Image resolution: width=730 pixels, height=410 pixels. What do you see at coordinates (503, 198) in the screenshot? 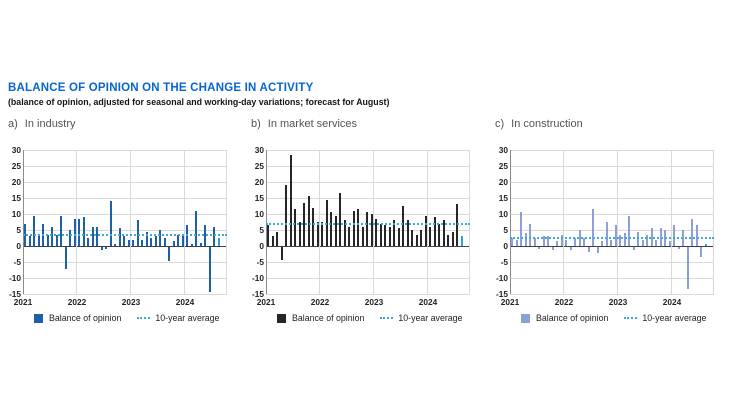
I see `y-tick-label: 15` at bounding box center [503, 198].